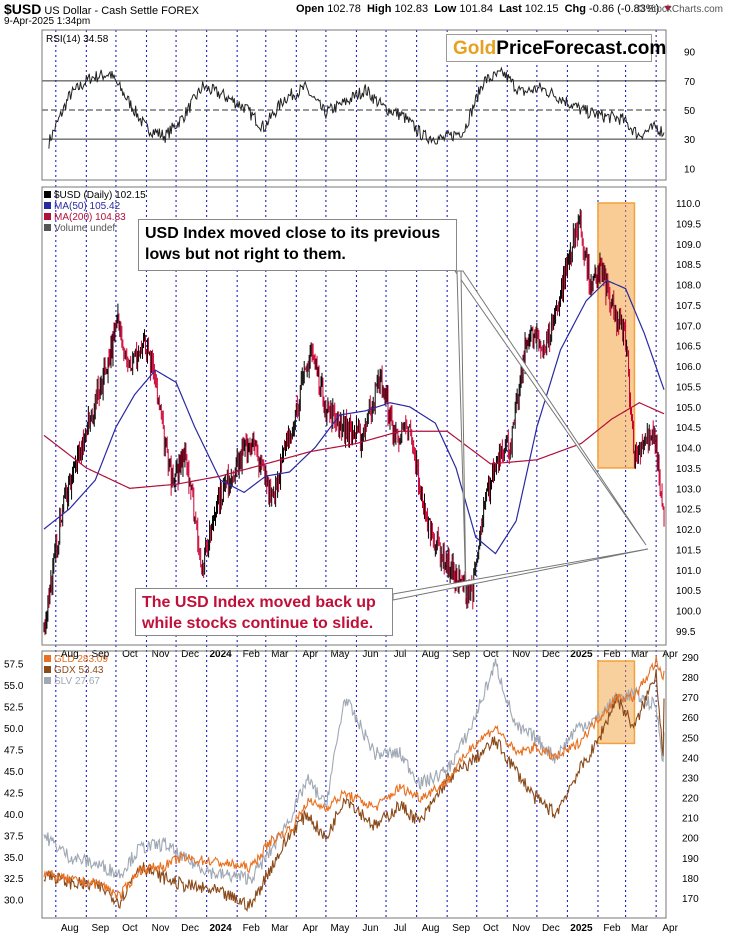 The image size is (729, 938). I want to click on stockcharts-credit: © StockCharts.com, so click(679, 9).